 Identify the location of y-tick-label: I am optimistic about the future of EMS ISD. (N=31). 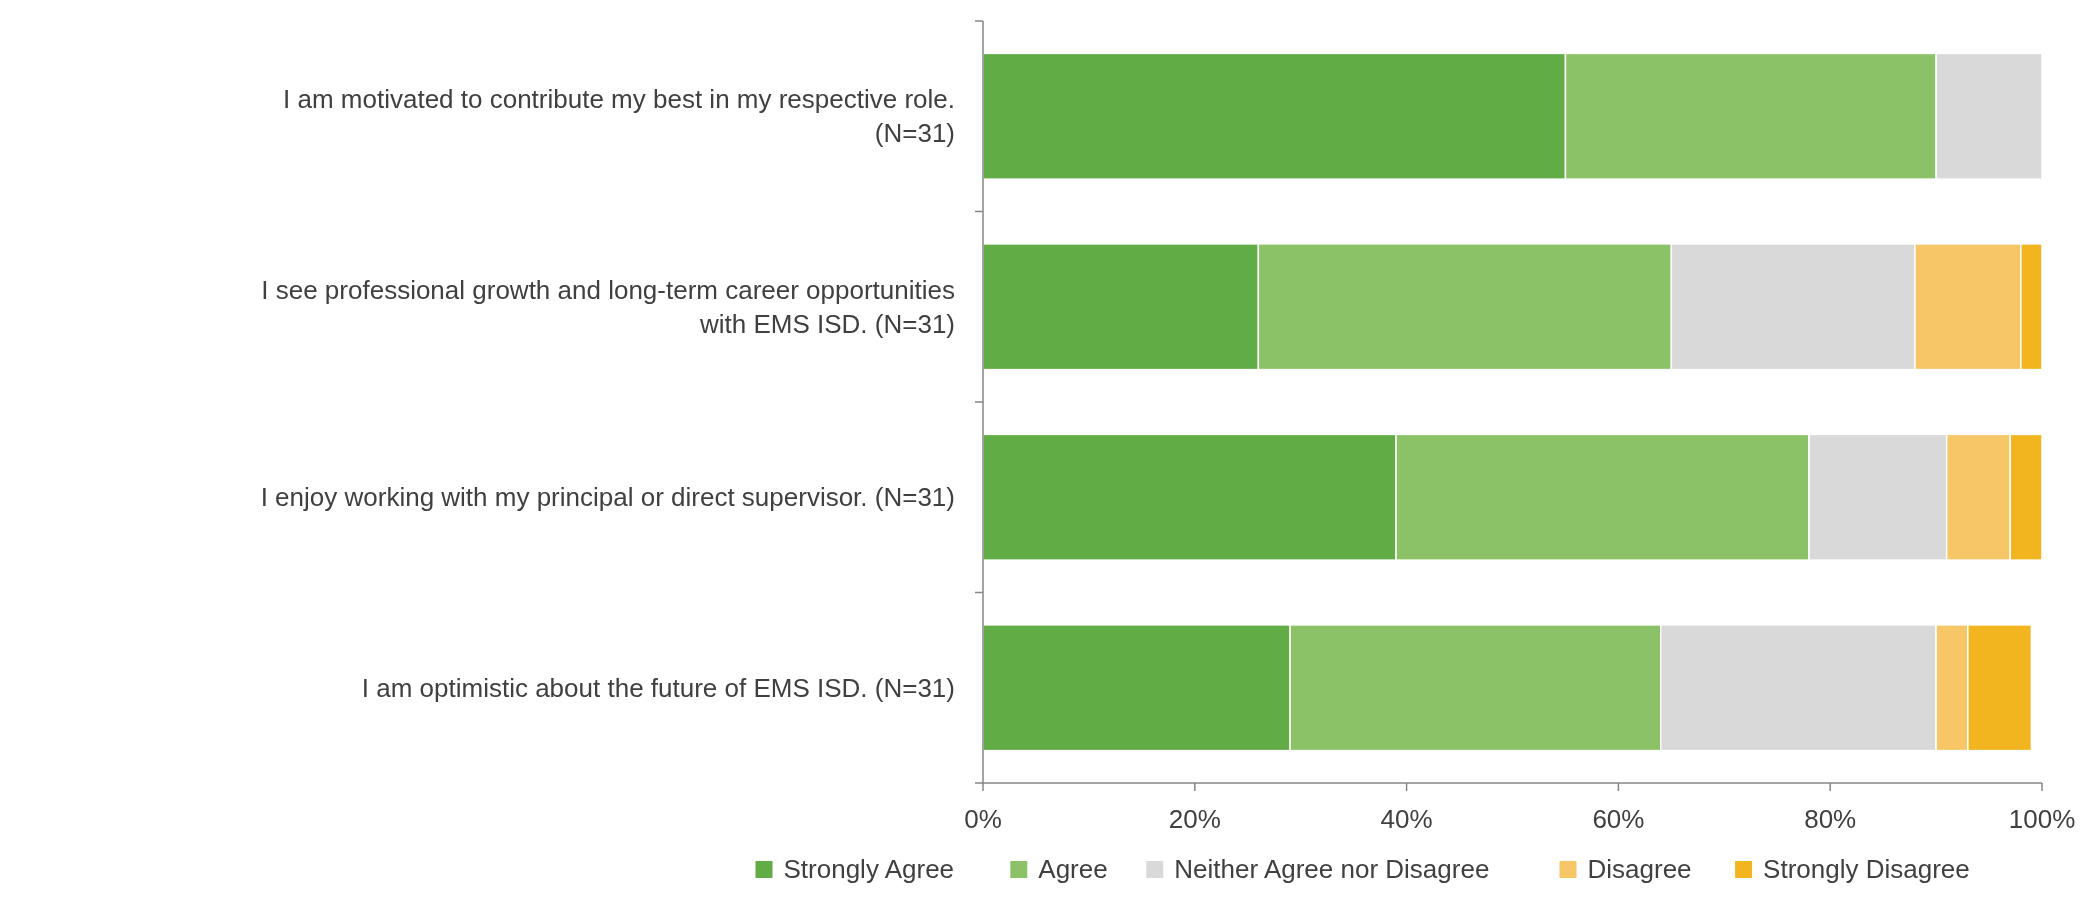
(658, 687).